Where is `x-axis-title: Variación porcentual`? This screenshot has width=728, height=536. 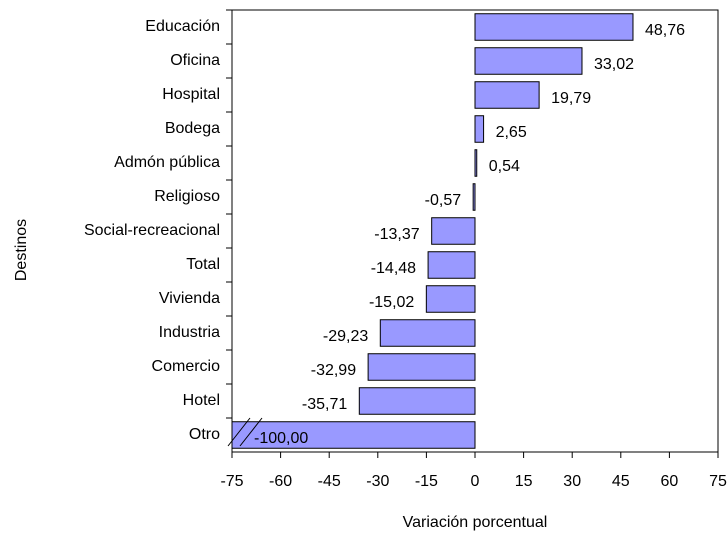
x-axis-title: Variación porcentual is located at coordinates (475, 522).